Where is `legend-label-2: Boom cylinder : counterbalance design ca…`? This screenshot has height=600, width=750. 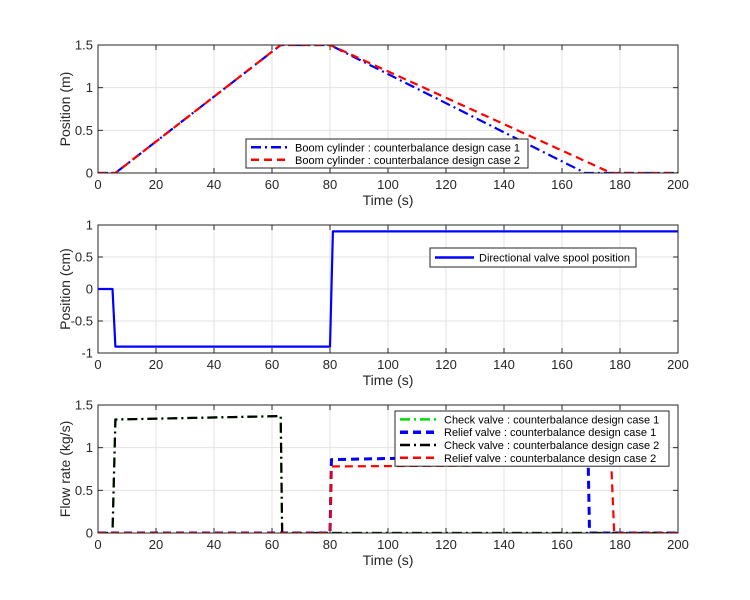
legend-label-2: Boom cylinder : counterbalance design ca… is located at coordinates (407, 161).